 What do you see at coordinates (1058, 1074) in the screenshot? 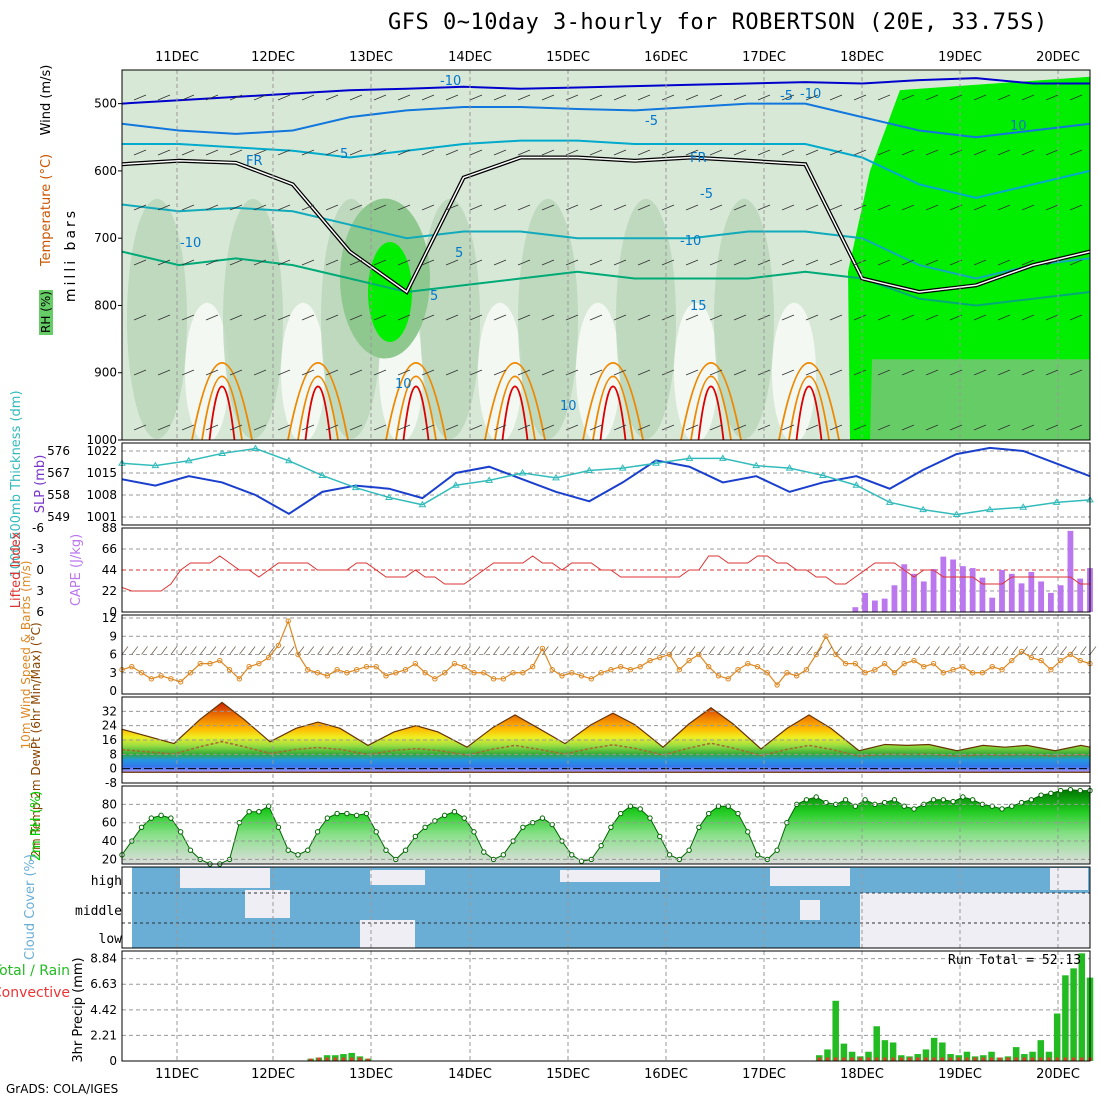
I see `date-label-bottom: 20DEC` at bounding box center [1058, 1074].